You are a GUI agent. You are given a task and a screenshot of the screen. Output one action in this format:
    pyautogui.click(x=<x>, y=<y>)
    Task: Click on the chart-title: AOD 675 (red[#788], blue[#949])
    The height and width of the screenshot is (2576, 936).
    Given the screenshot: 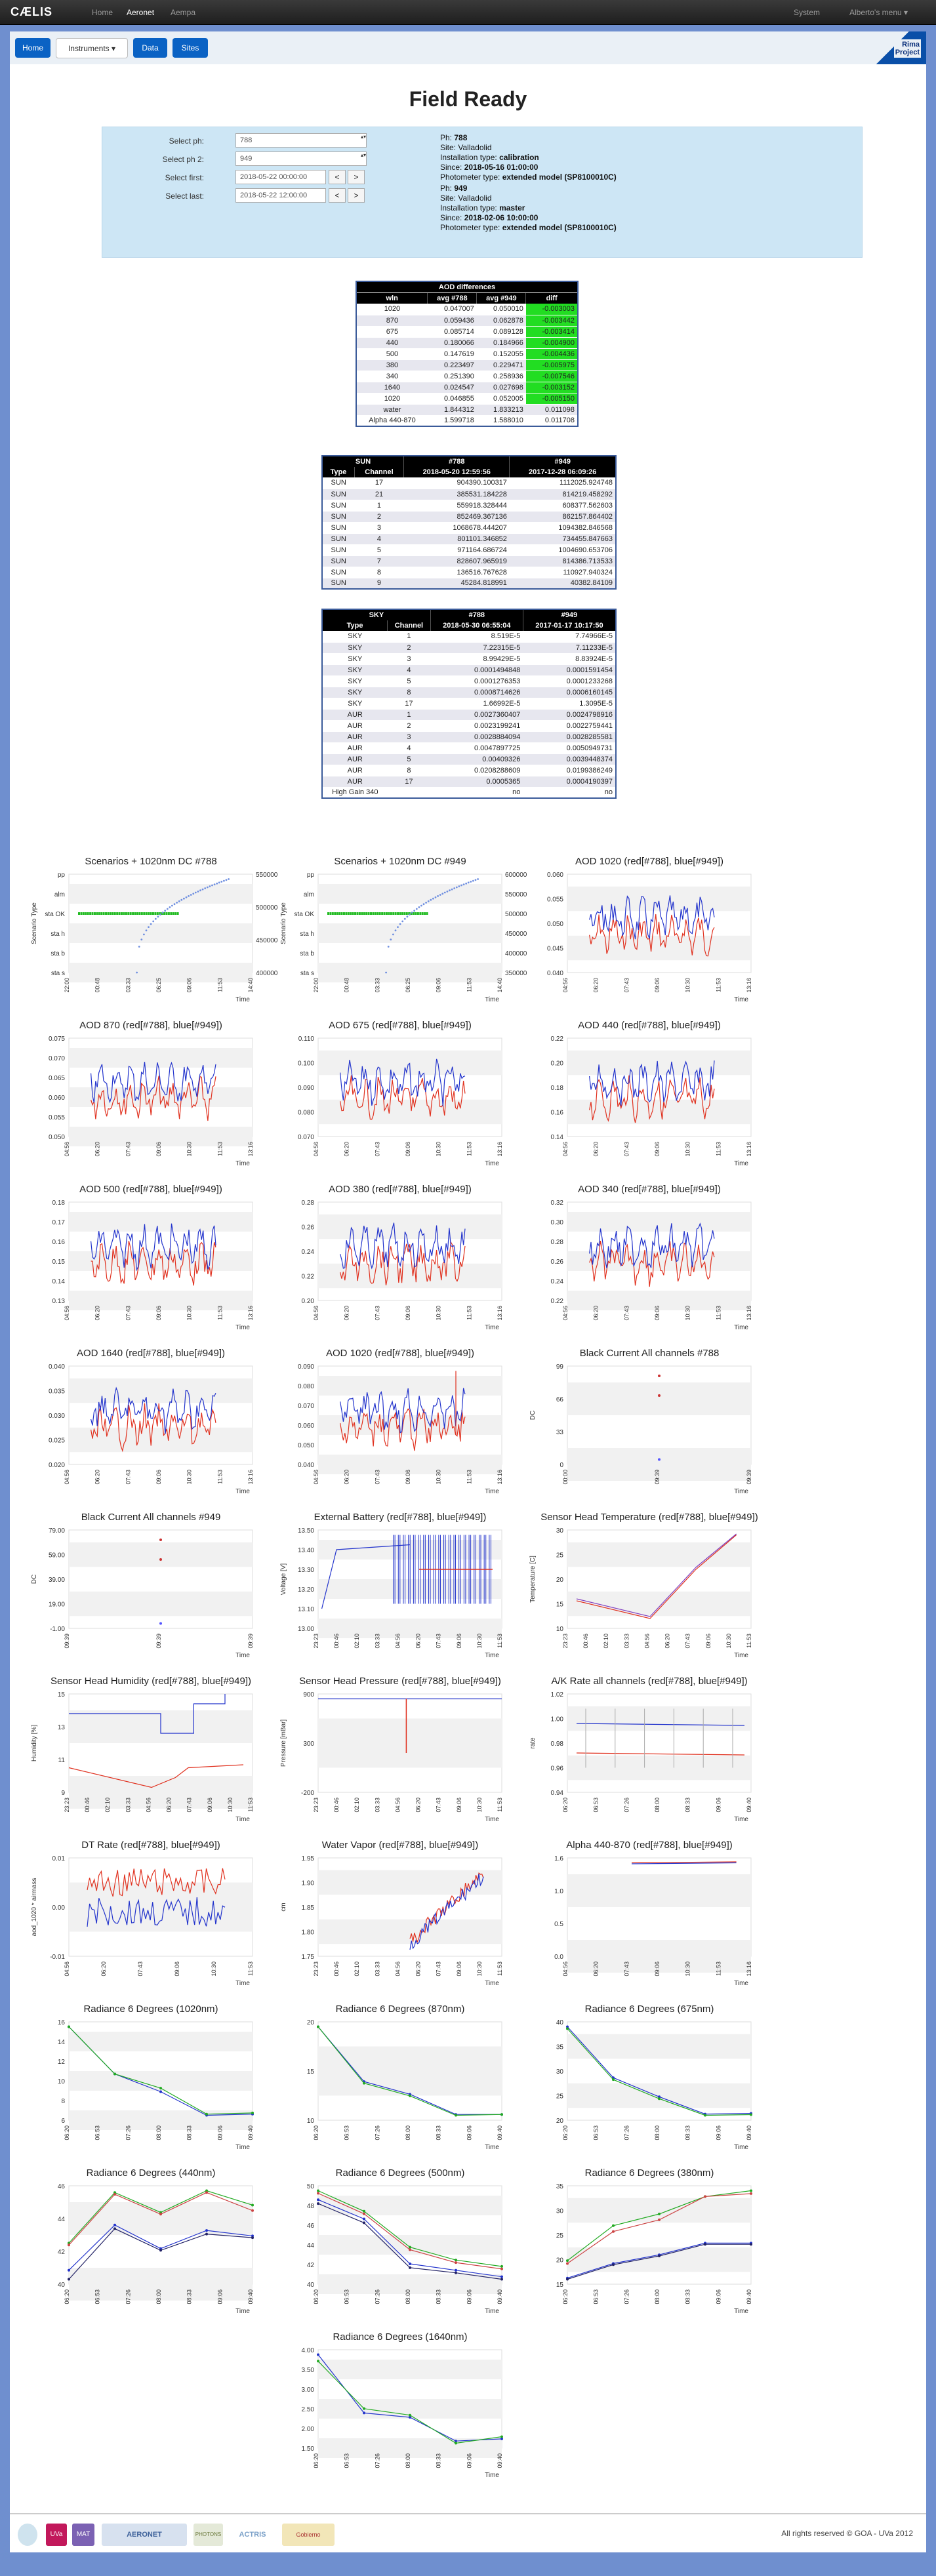 What is the action you would take?
    pyautogui.click(x=400, y=1025)
    